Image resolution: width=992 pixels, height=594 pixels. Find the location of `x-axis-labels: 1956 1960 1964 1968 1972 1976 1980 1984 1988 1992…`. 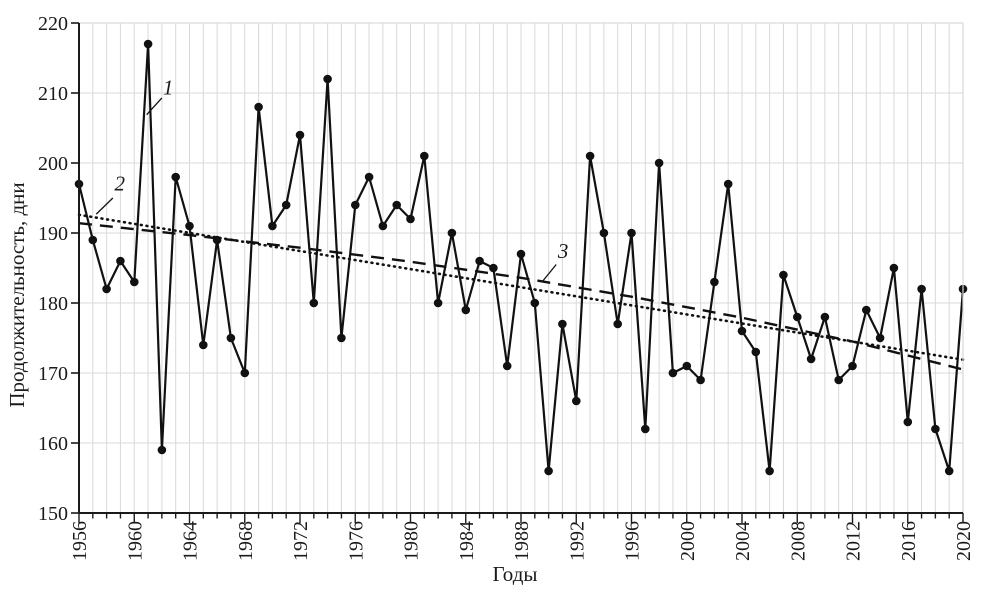

x-axis-labels: 1956 1960 1964 1968 1972 1976 1980 1984 1988 1992… is located at coordinates (522, 541).